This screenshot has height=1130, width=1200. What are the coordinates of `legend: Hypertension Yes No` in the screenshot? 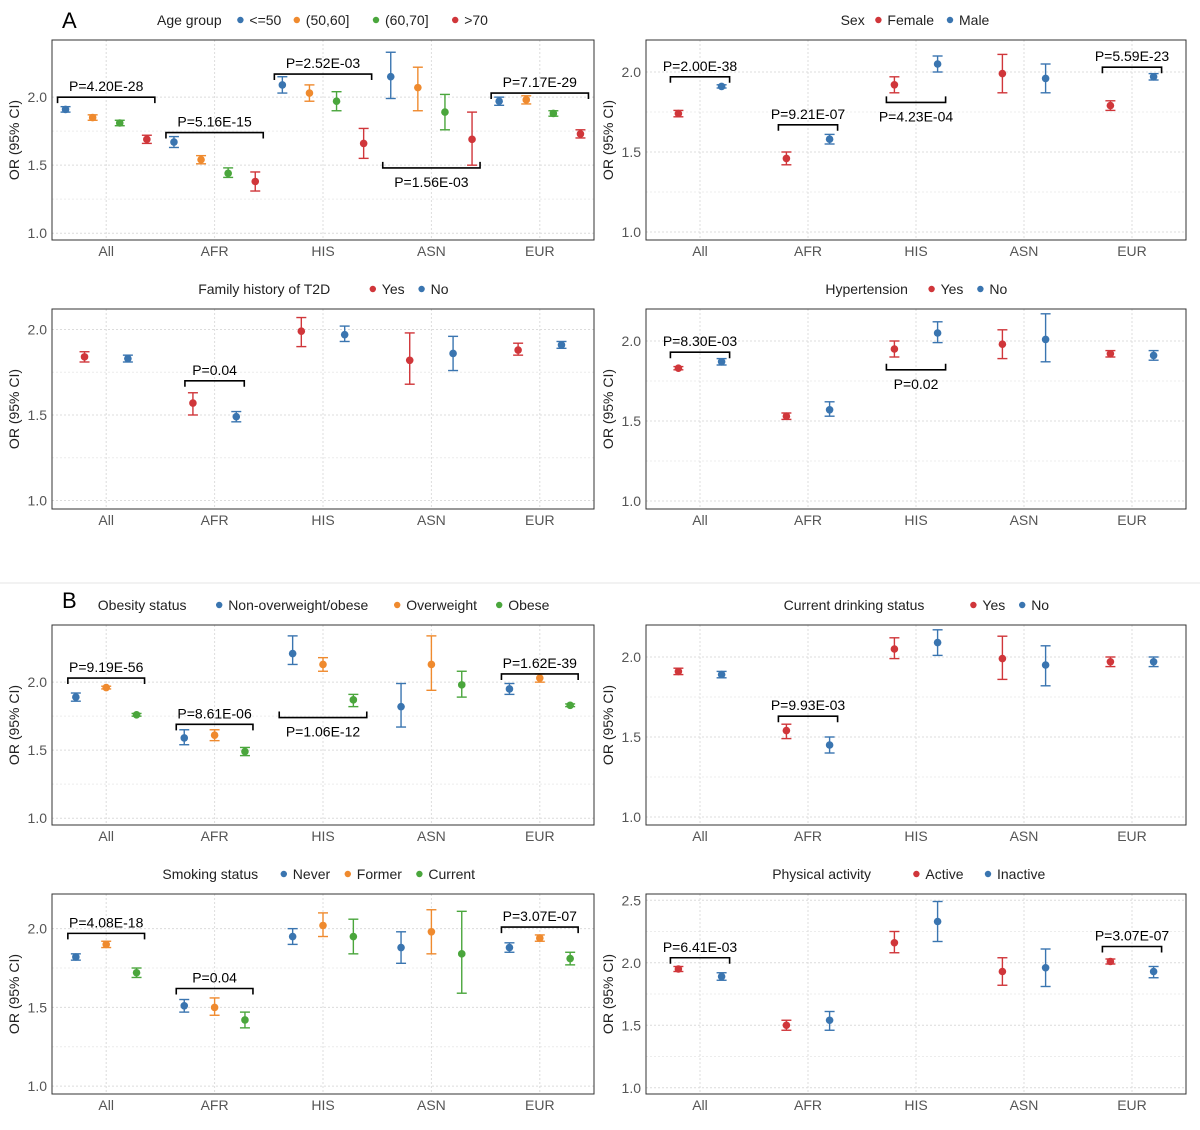 It's located at (916, 289).